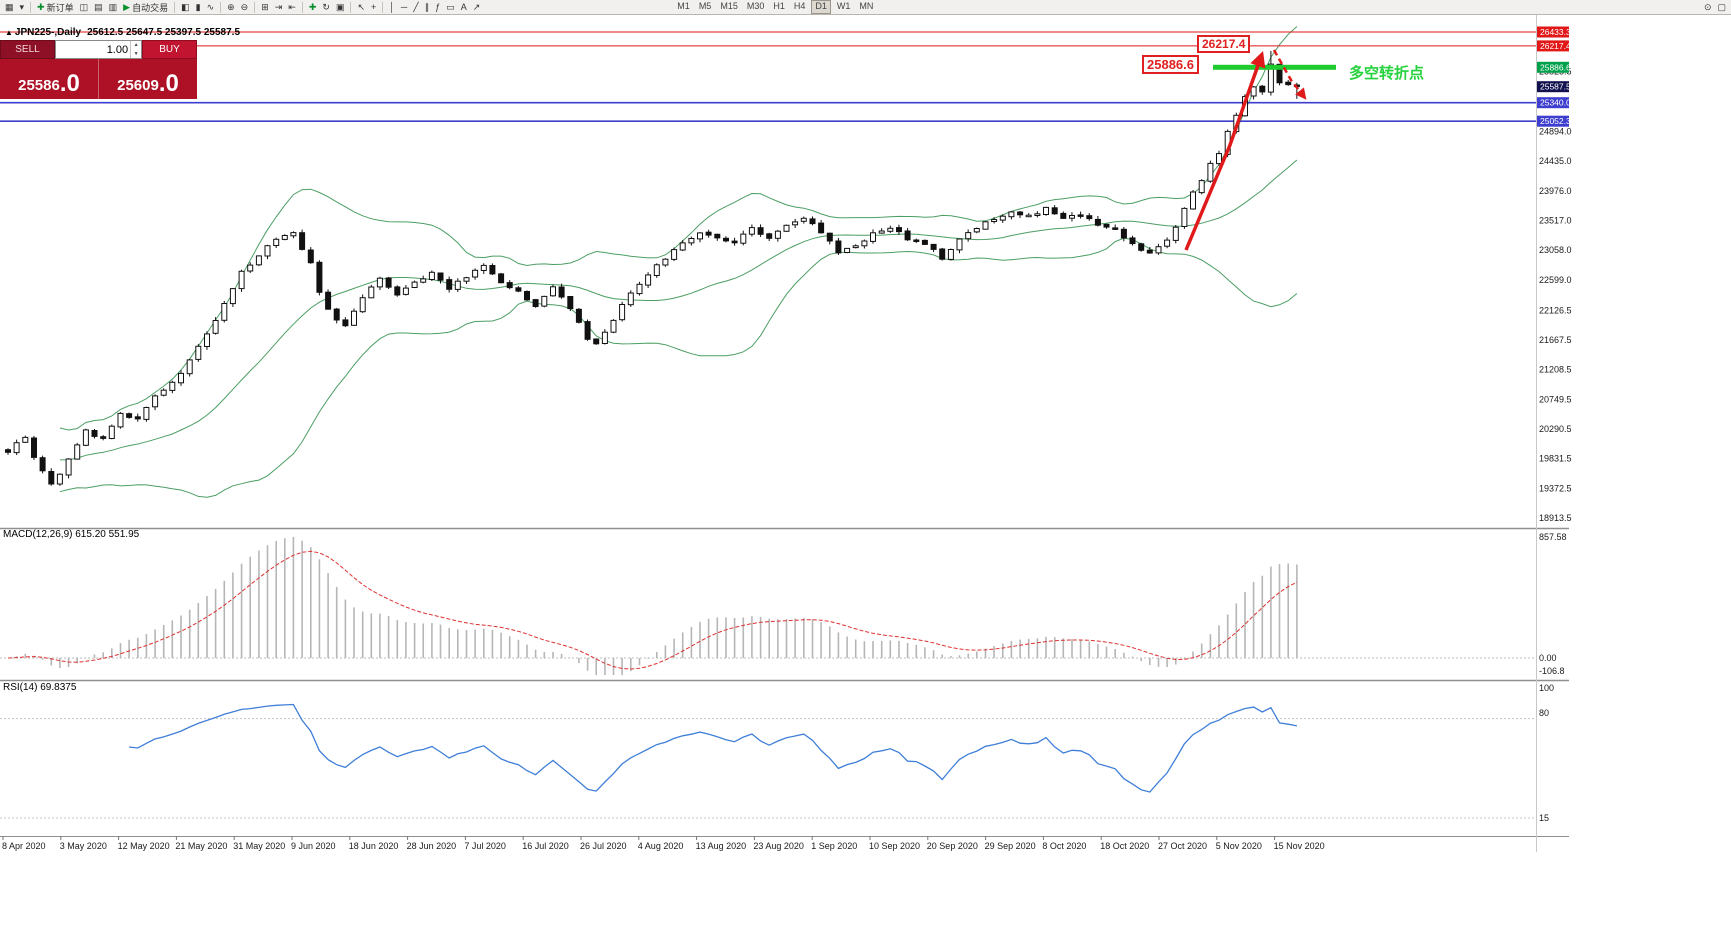 The image size is (1731, 940). Describe the element at coordinates (1555, 459) in the screenshot. I see `svg-text: 19831.5` at that location.